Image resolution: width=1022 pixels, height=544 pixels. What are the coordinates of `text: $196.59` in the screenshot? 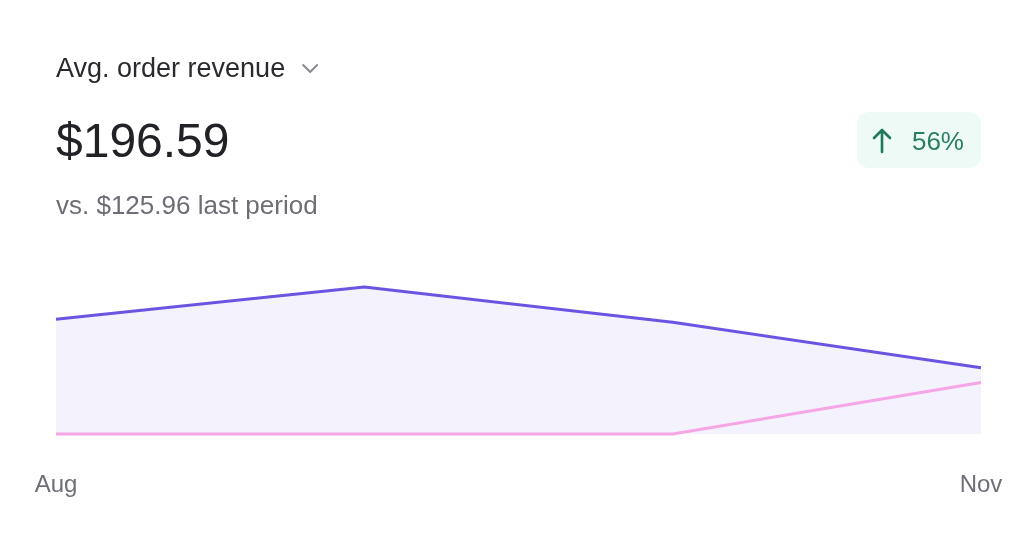 It's located at (143, 140).